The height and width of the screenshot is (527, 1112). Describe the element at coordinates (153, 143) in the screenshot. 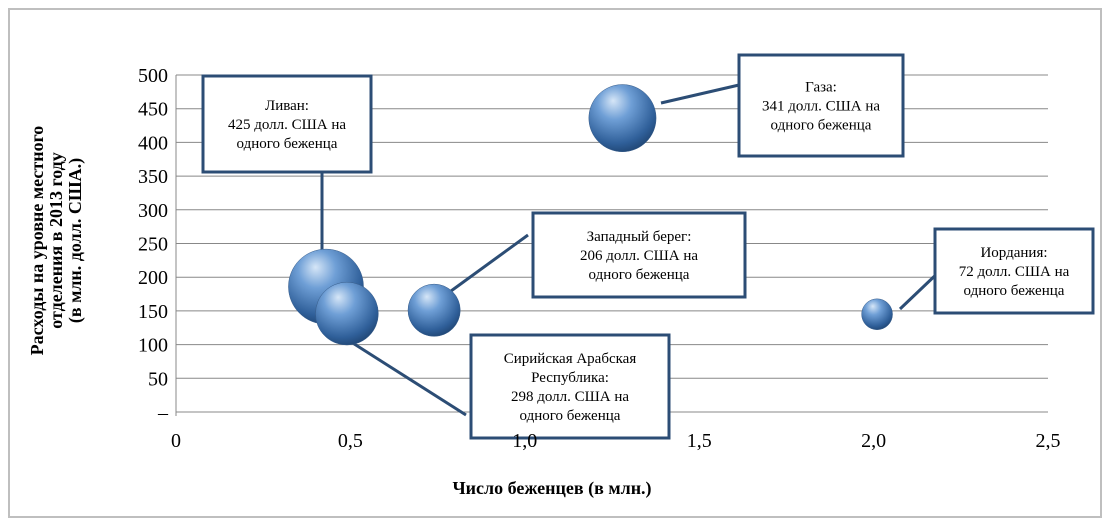

I see `y-tick-label: 400` at that location.